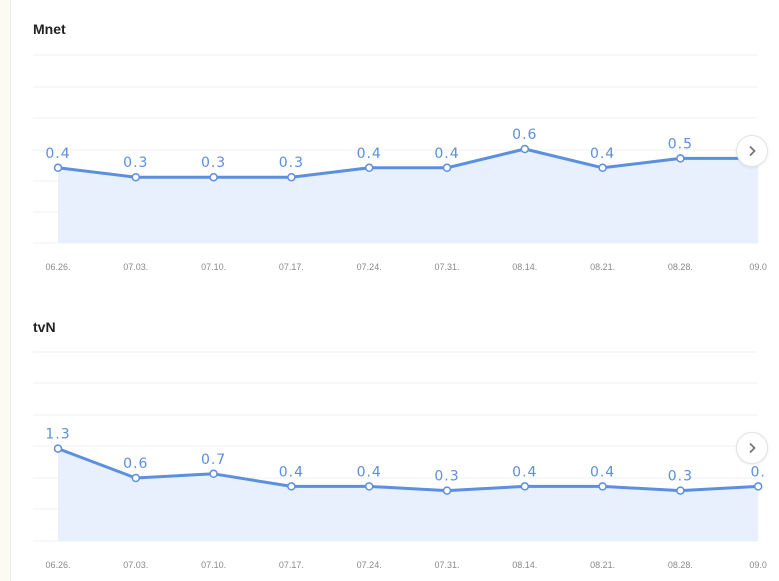 This screenshot has width=779, height=581. I want to click on chart-title: Mnet, so click(49, 29).